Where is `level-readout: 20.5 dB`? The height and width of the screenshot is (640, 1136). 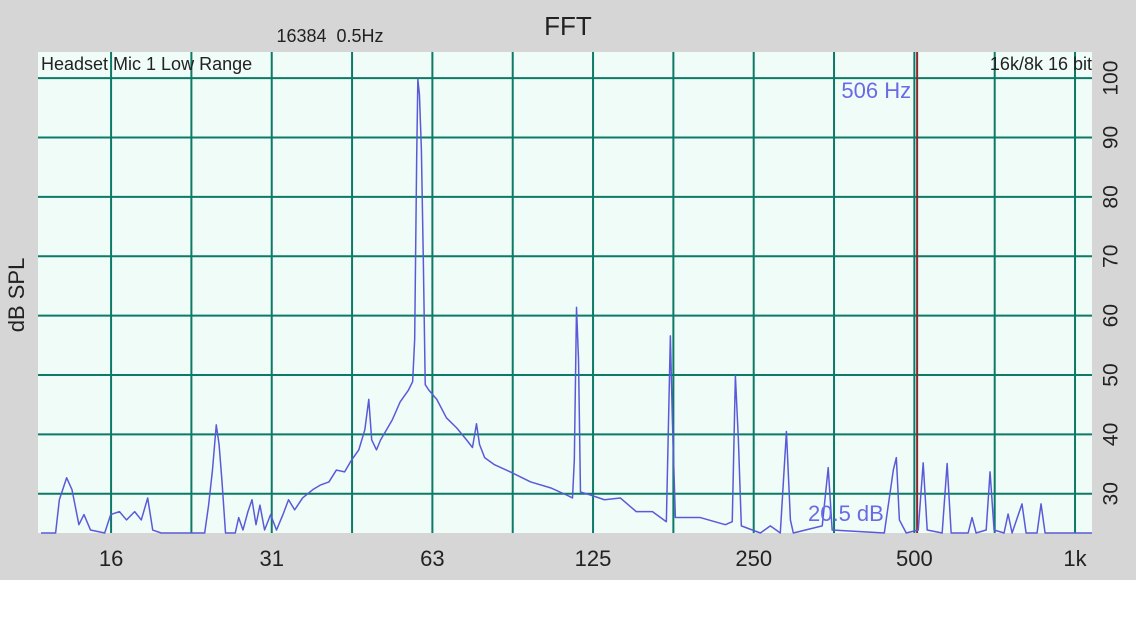 level-readout: 20.5 dB is located at coordinates (846, 513).